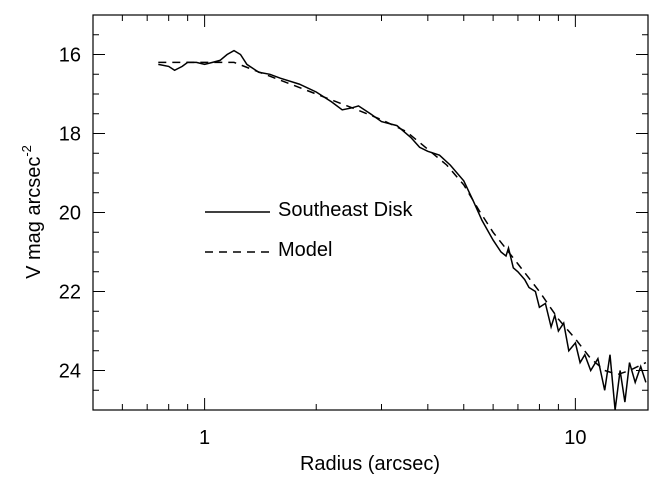 The image size is (649, 482). What do you see at coordinates (70, 135) in the screenshot?
I see `y-tick-label: 18` at bounding box center [70, 135].